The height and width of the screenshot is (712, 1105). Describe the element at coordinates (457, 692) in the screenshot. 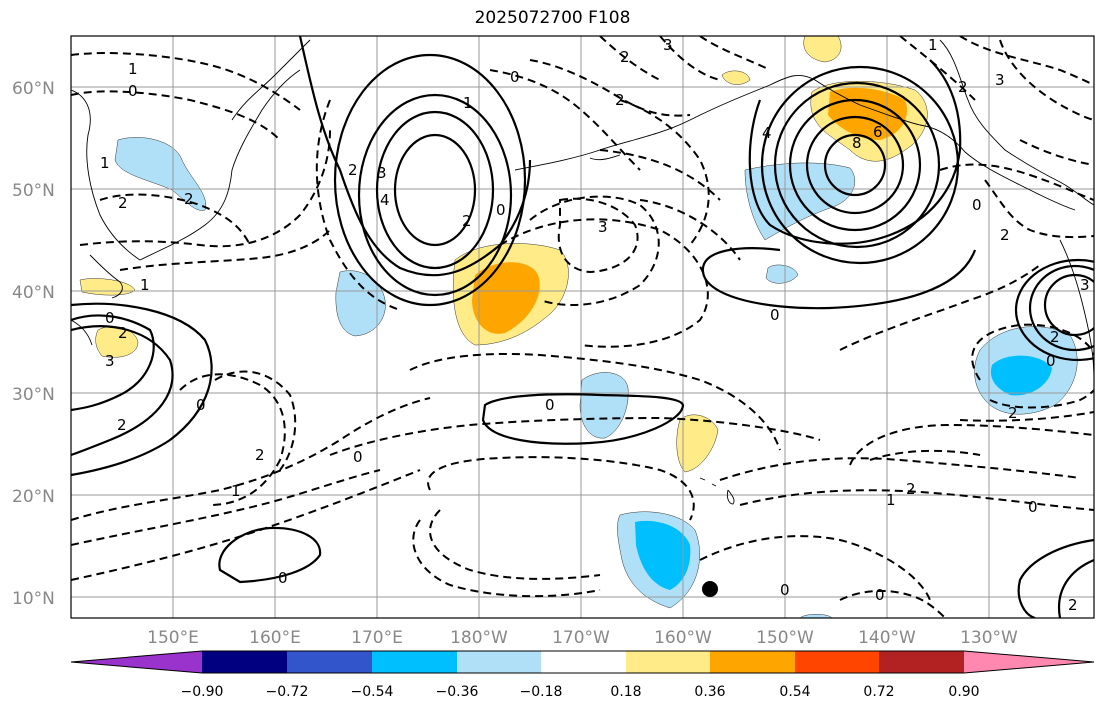

I see `colorbar-tick: −0.36` at that location.